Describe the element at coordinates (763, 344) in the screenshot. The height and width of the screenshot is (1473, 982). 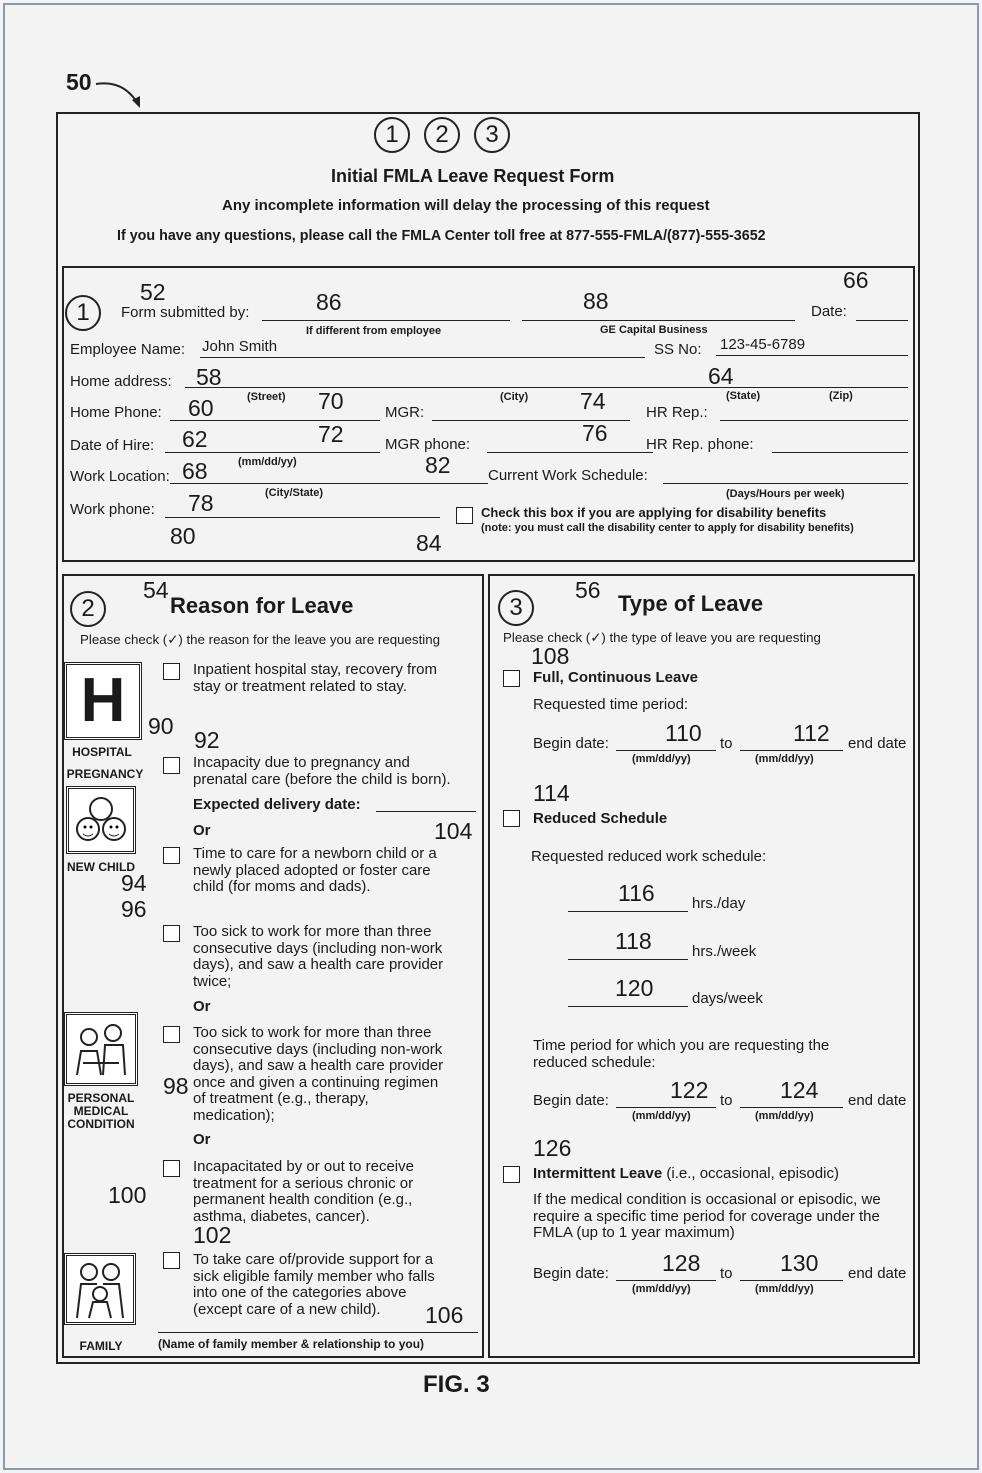
I see `ss-no-value: 123-45-6789` at that location.